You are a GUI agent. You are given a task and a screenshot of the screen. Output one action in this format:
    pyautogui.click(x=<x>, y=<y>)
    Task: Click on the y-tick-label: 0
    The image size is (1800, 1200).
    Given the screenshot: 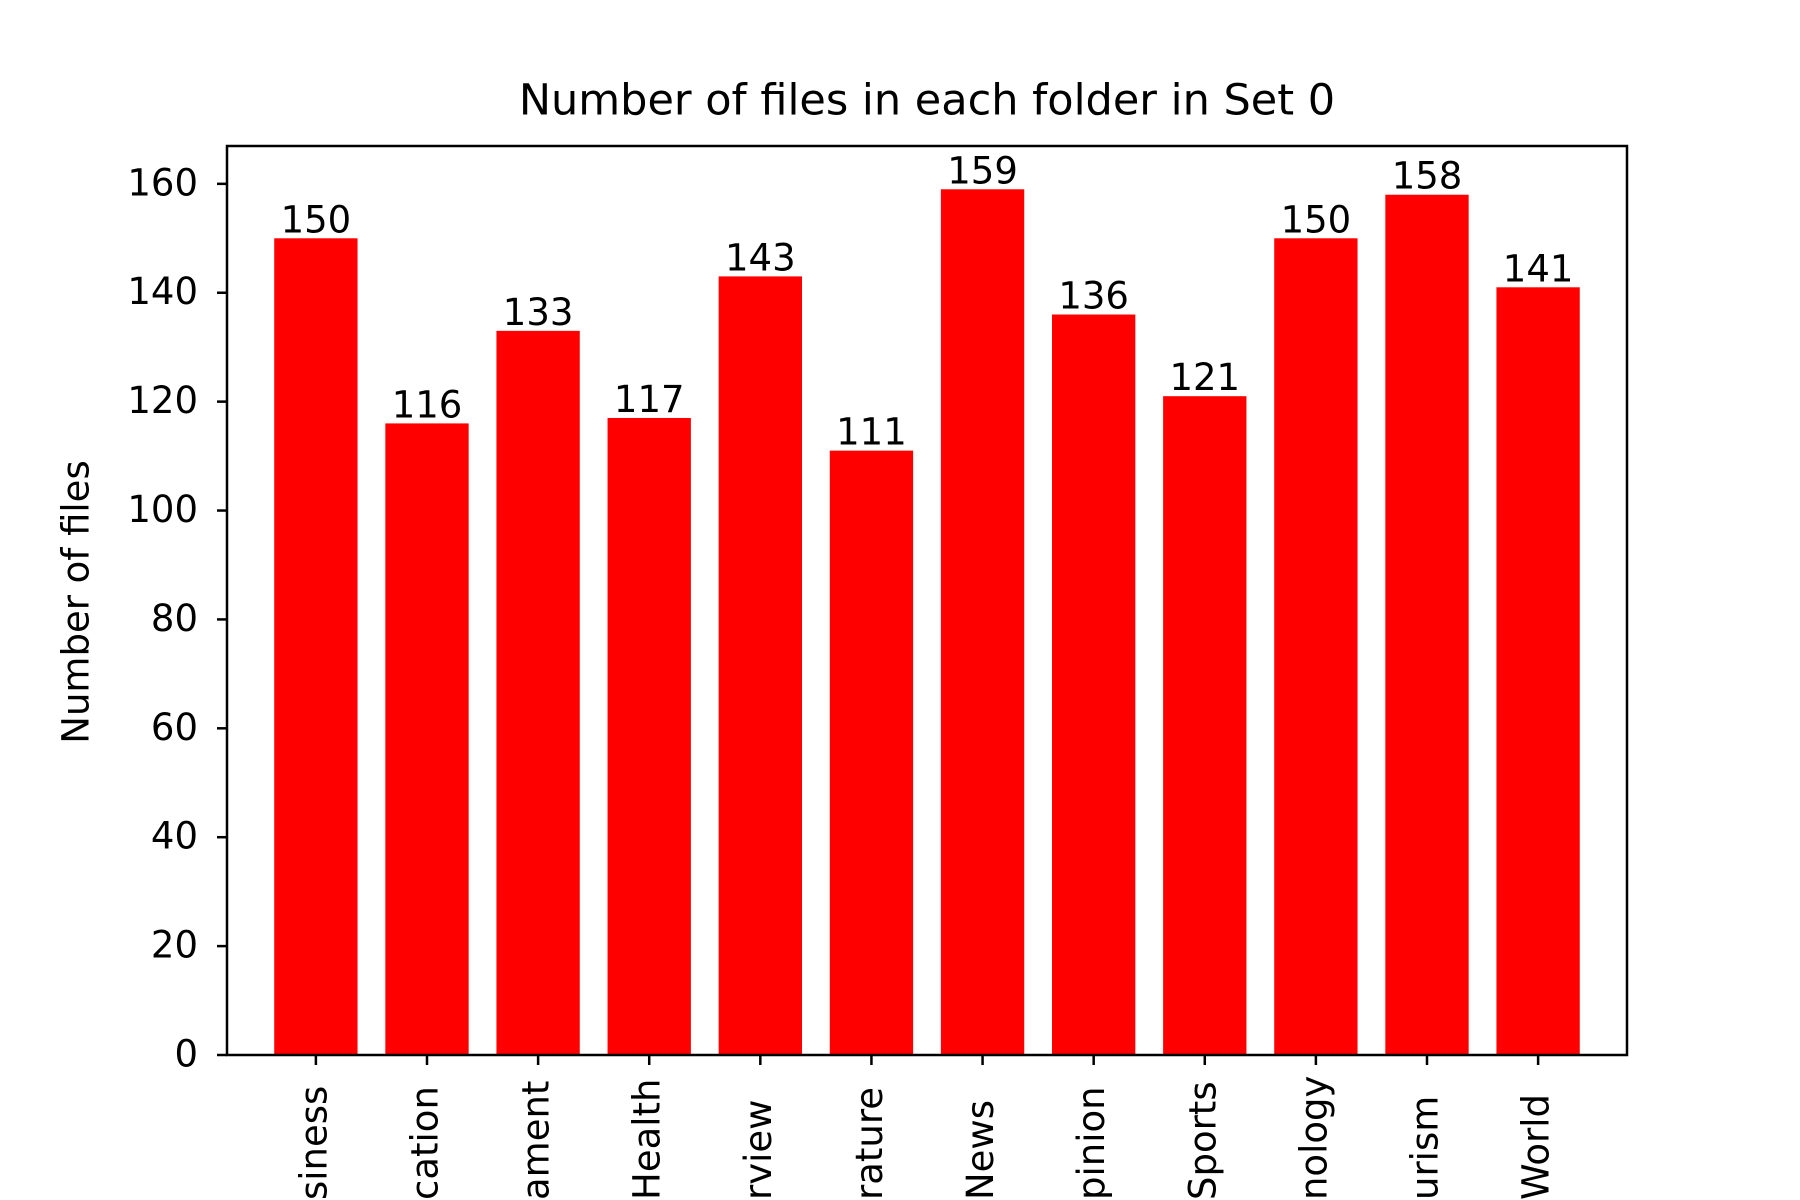 What is the action you would take?
    pyautogui.click(x=186, y=1054)
    